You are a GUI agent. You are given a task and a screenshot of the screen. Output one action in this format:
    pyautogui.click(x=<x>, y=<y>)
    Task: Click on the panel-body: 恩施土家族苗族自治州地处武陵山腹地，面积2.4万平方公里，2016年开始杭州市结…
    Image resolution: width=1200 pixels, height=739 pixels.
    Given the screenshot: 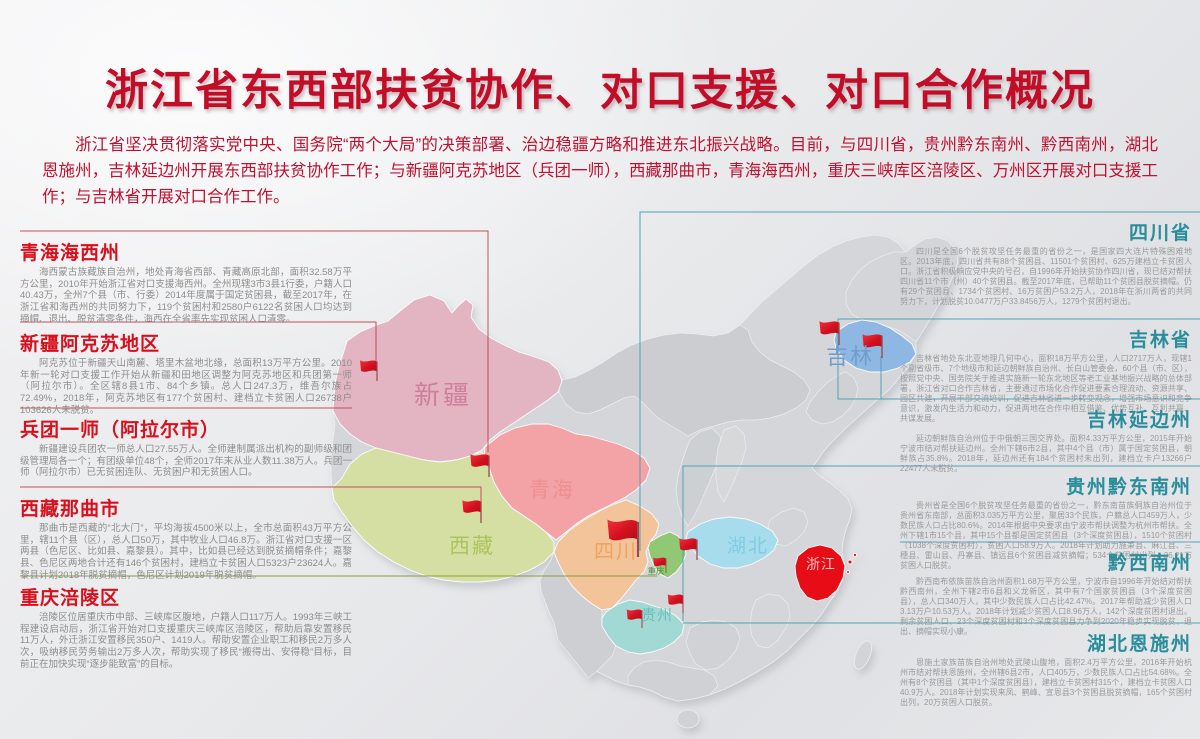 What is the action you would take?
    pyautogui.click(x=1046, y=682)
    